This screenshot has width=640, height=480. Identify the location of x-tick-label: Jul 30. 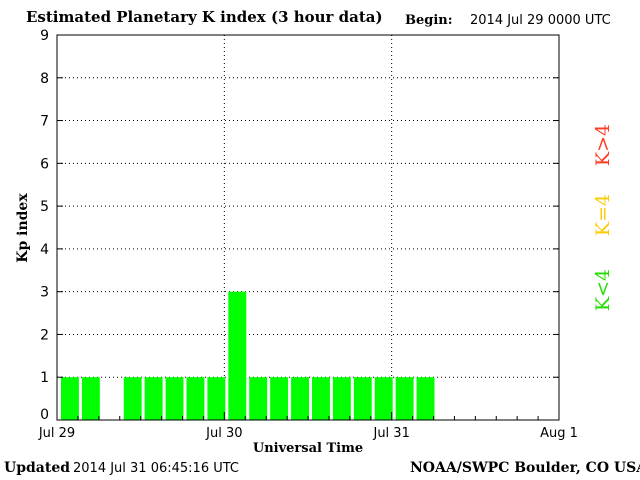
(223, 433).